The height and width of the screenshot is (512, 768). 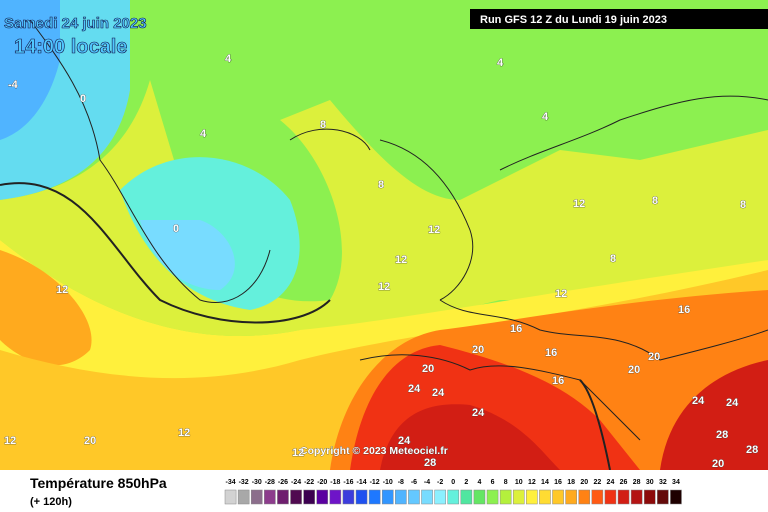 I want to click on scale-label: -28, so click(x=270, y=482).